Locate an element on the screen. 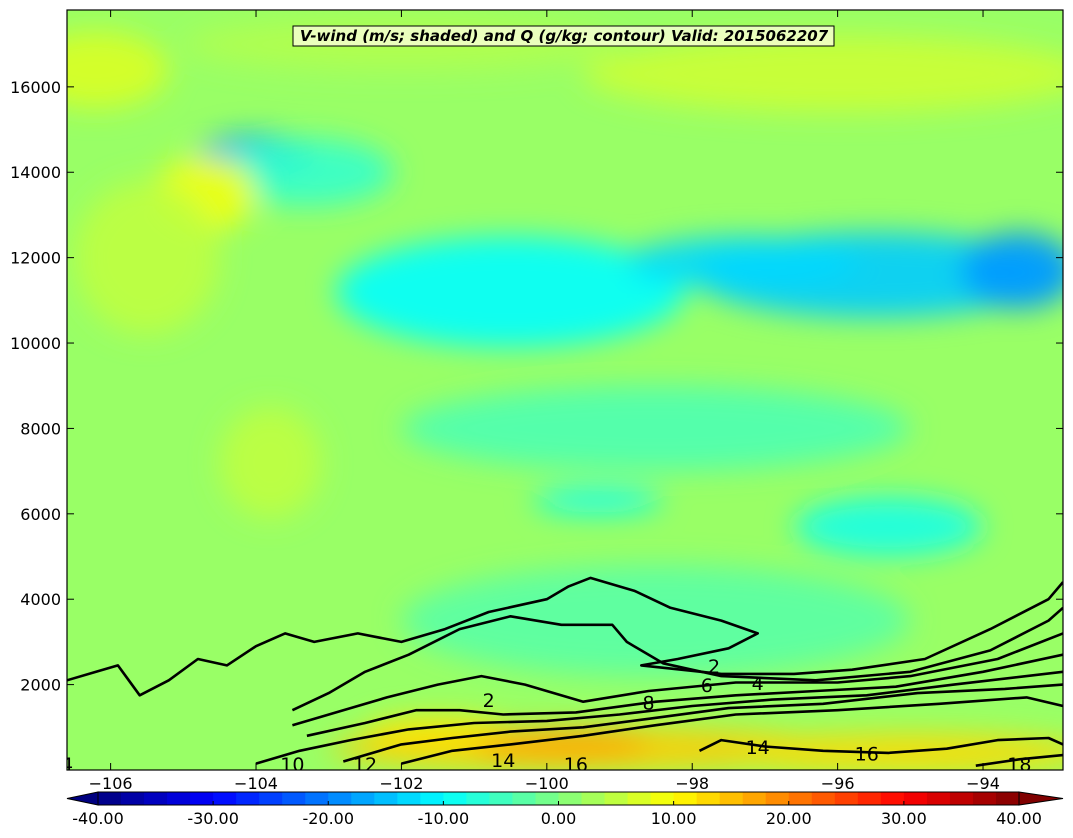 The image size is (1073, 838). x-tick-label: −96 is located at coordinates (838, 783).